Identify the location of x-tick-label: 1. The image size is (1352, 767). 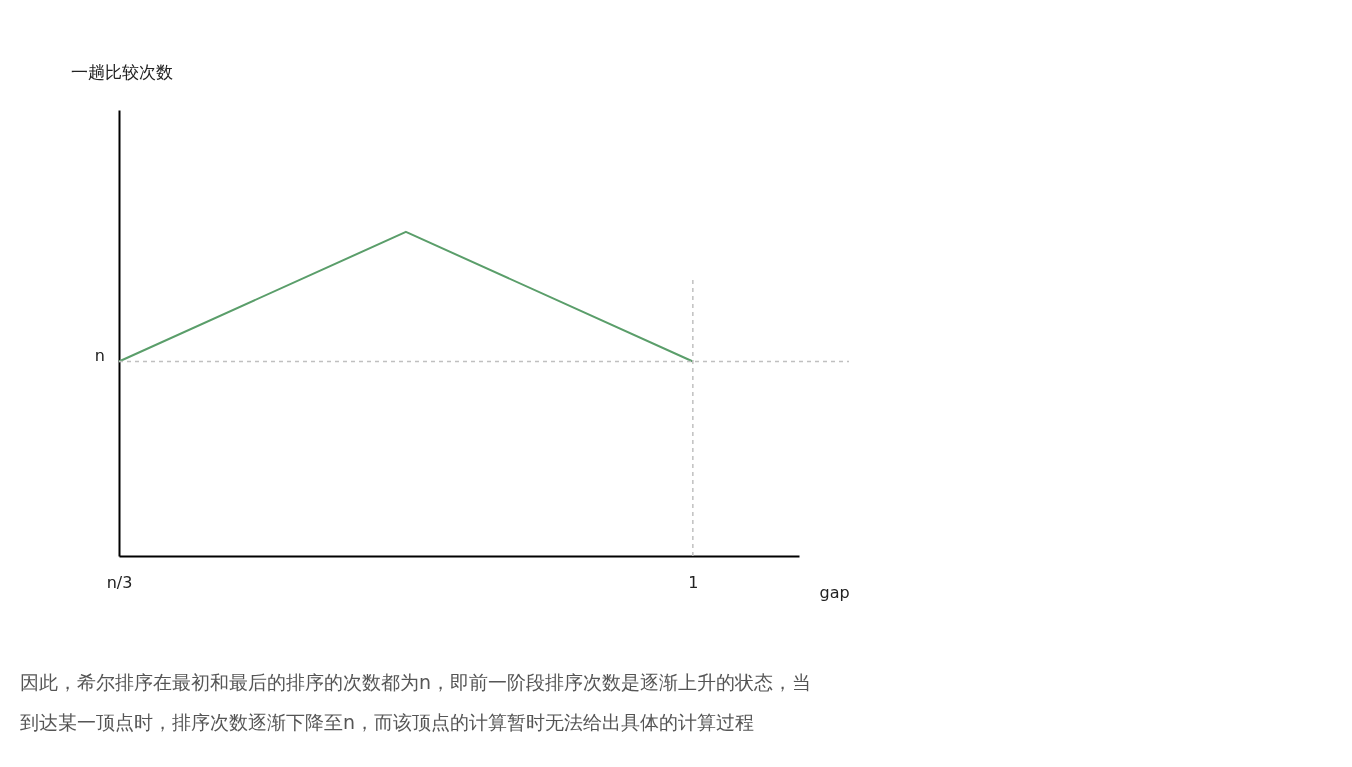
(693, 582).